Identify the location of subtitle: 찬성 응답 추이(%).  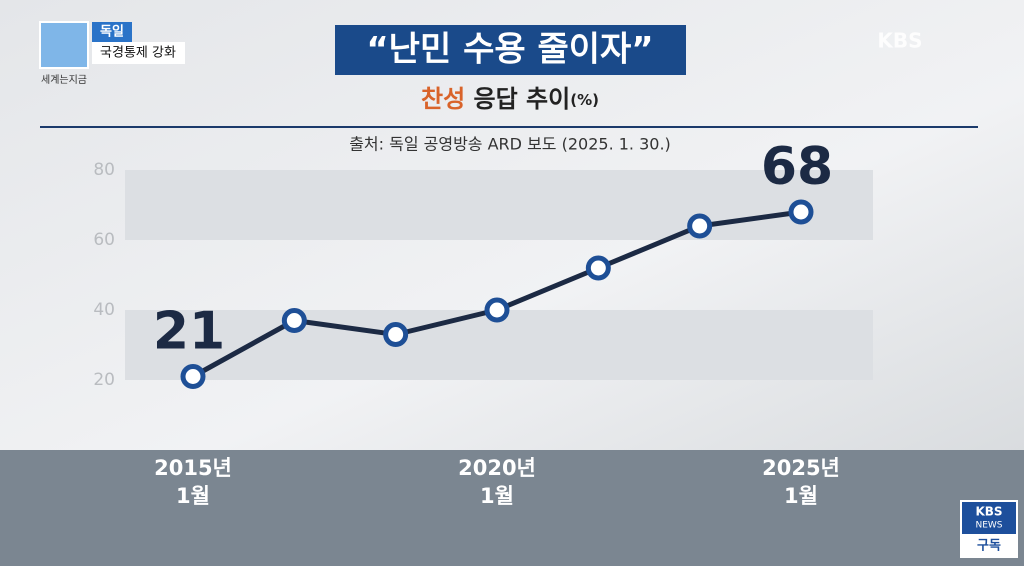
(510, 99).